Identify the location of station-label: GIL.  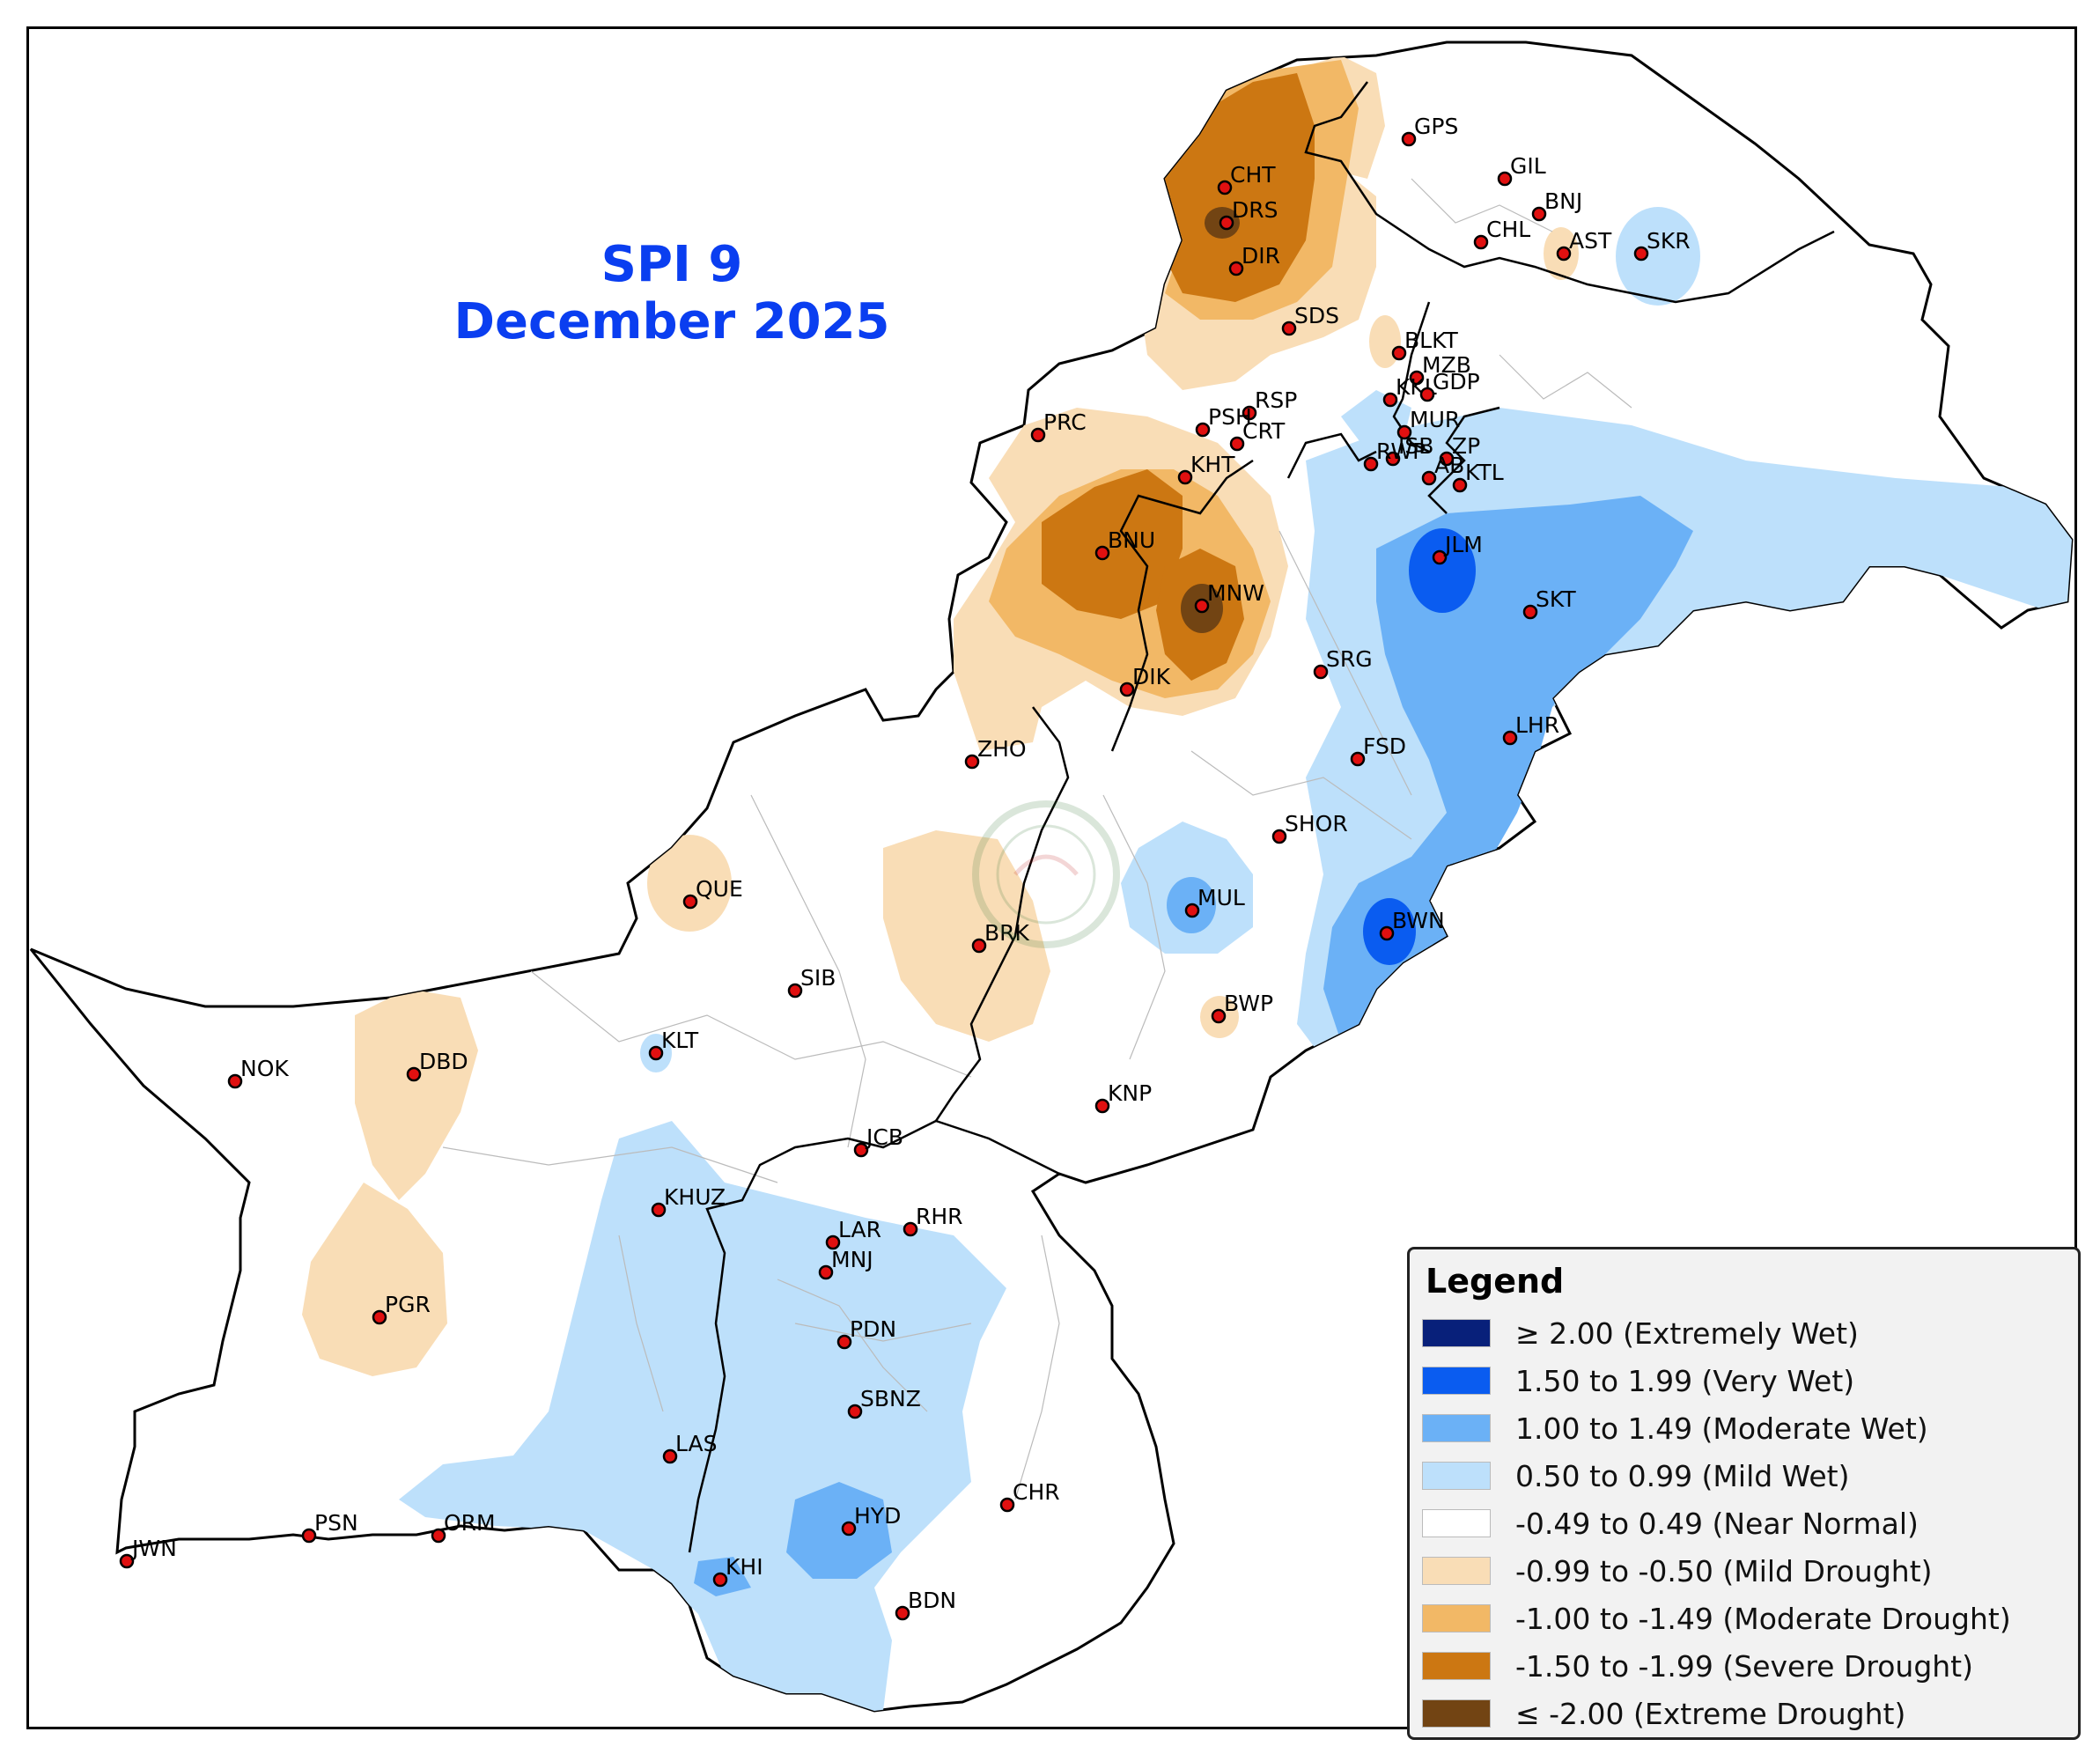
(1528, 166).